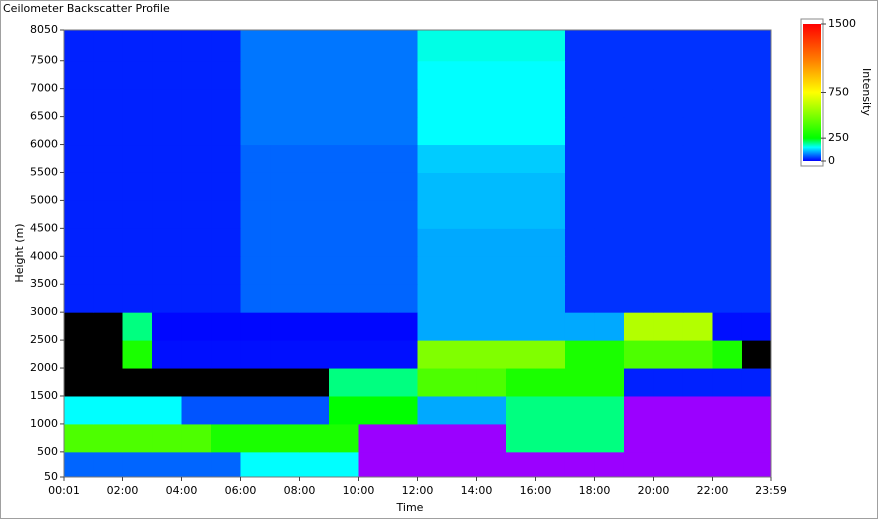 This screenshot has width=878, height=519. Describe the element at coordinates (182, 490) in the screenshot. I see `x-tick-label: 04:00` at that location.